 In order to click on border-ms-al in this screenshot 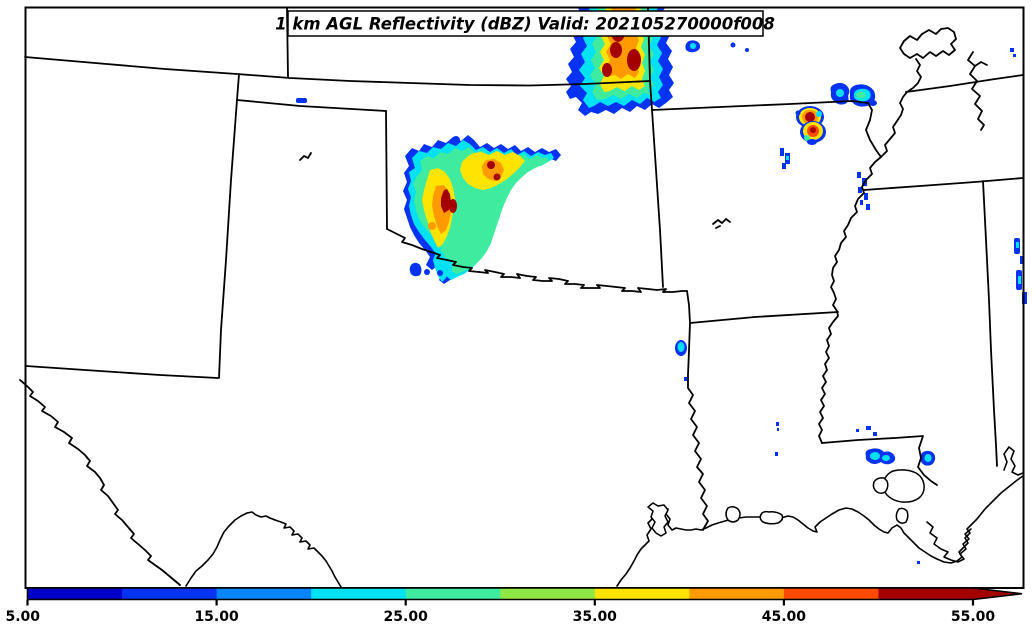, I will do `click(990, 323)`.